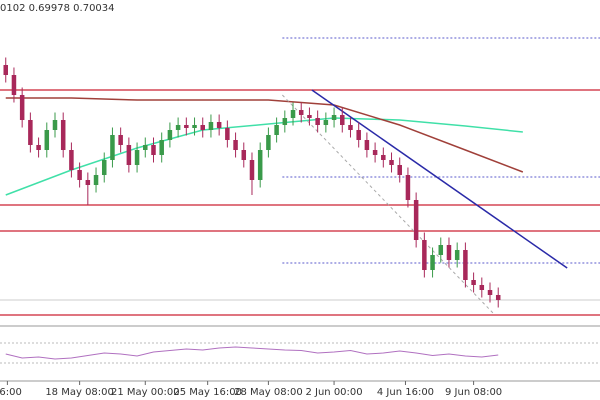 The height and width of the screenshot is (400, 600). Describe the element at coordinates (207, 392) in the screenshot. I see `x-tick-label: 25 May 16:00` at that location.